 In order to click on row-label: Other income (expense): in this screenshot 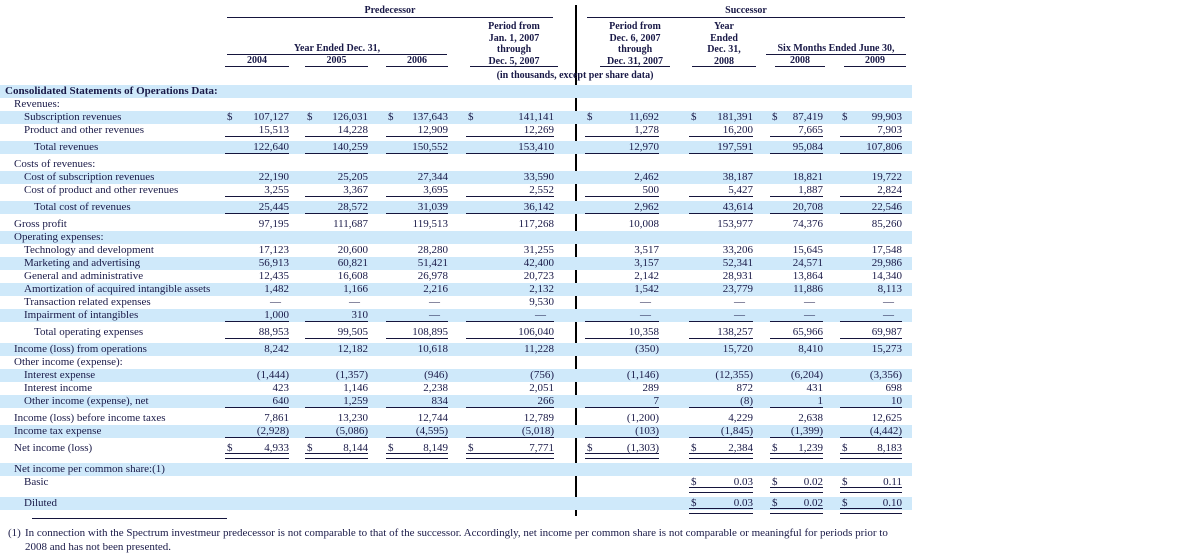, I will do `click(68, 362)`.